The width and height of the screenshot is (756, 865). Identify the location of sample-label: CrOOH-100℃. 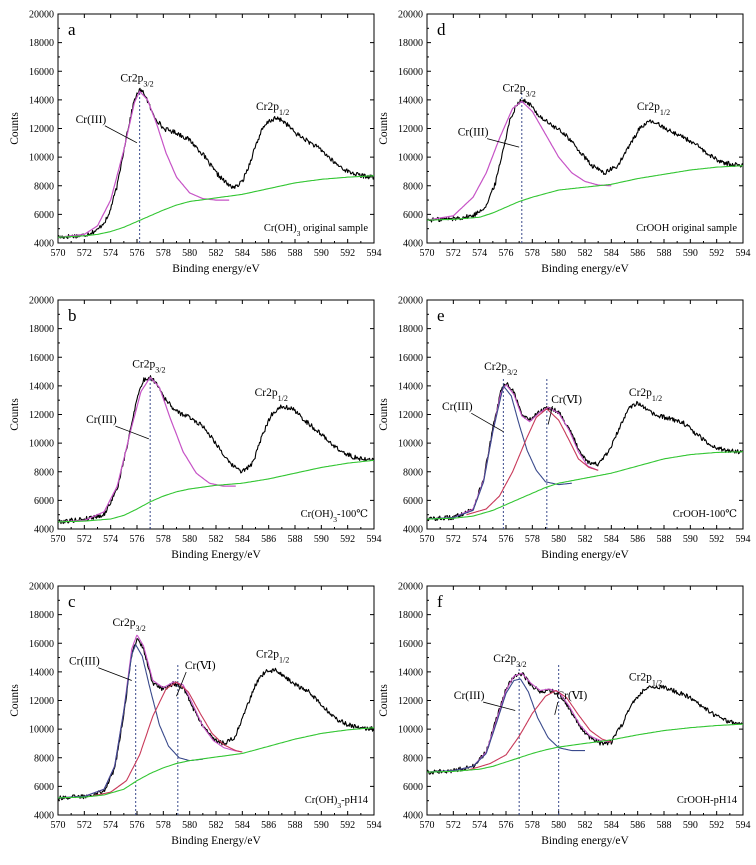
(705, 514).